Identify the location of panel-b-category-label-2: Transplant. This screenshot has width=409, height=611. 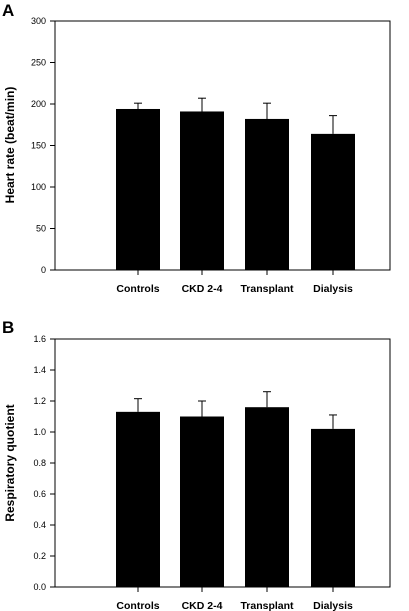
(267, 605).